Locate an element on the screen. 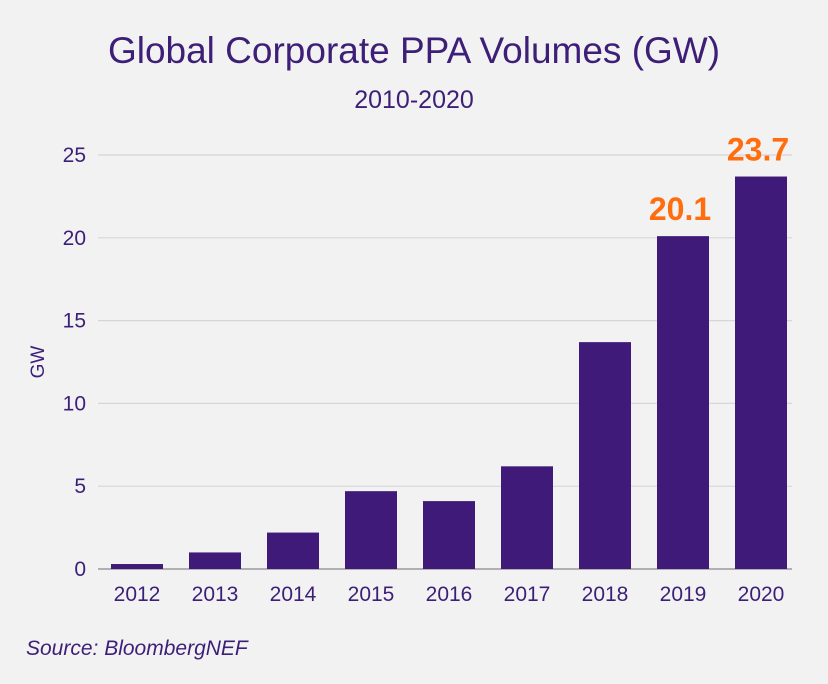 This screenshot has width=828, height=684. data-labels: 20.1 23.7 is located at coordinates (719, 180).